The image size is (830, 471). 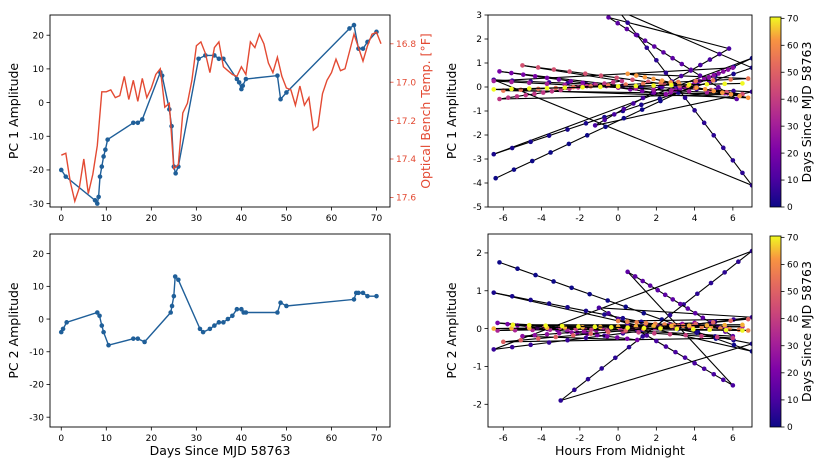 I want to click on colorbar-tick-label: 30, so click(x=793, y=127).